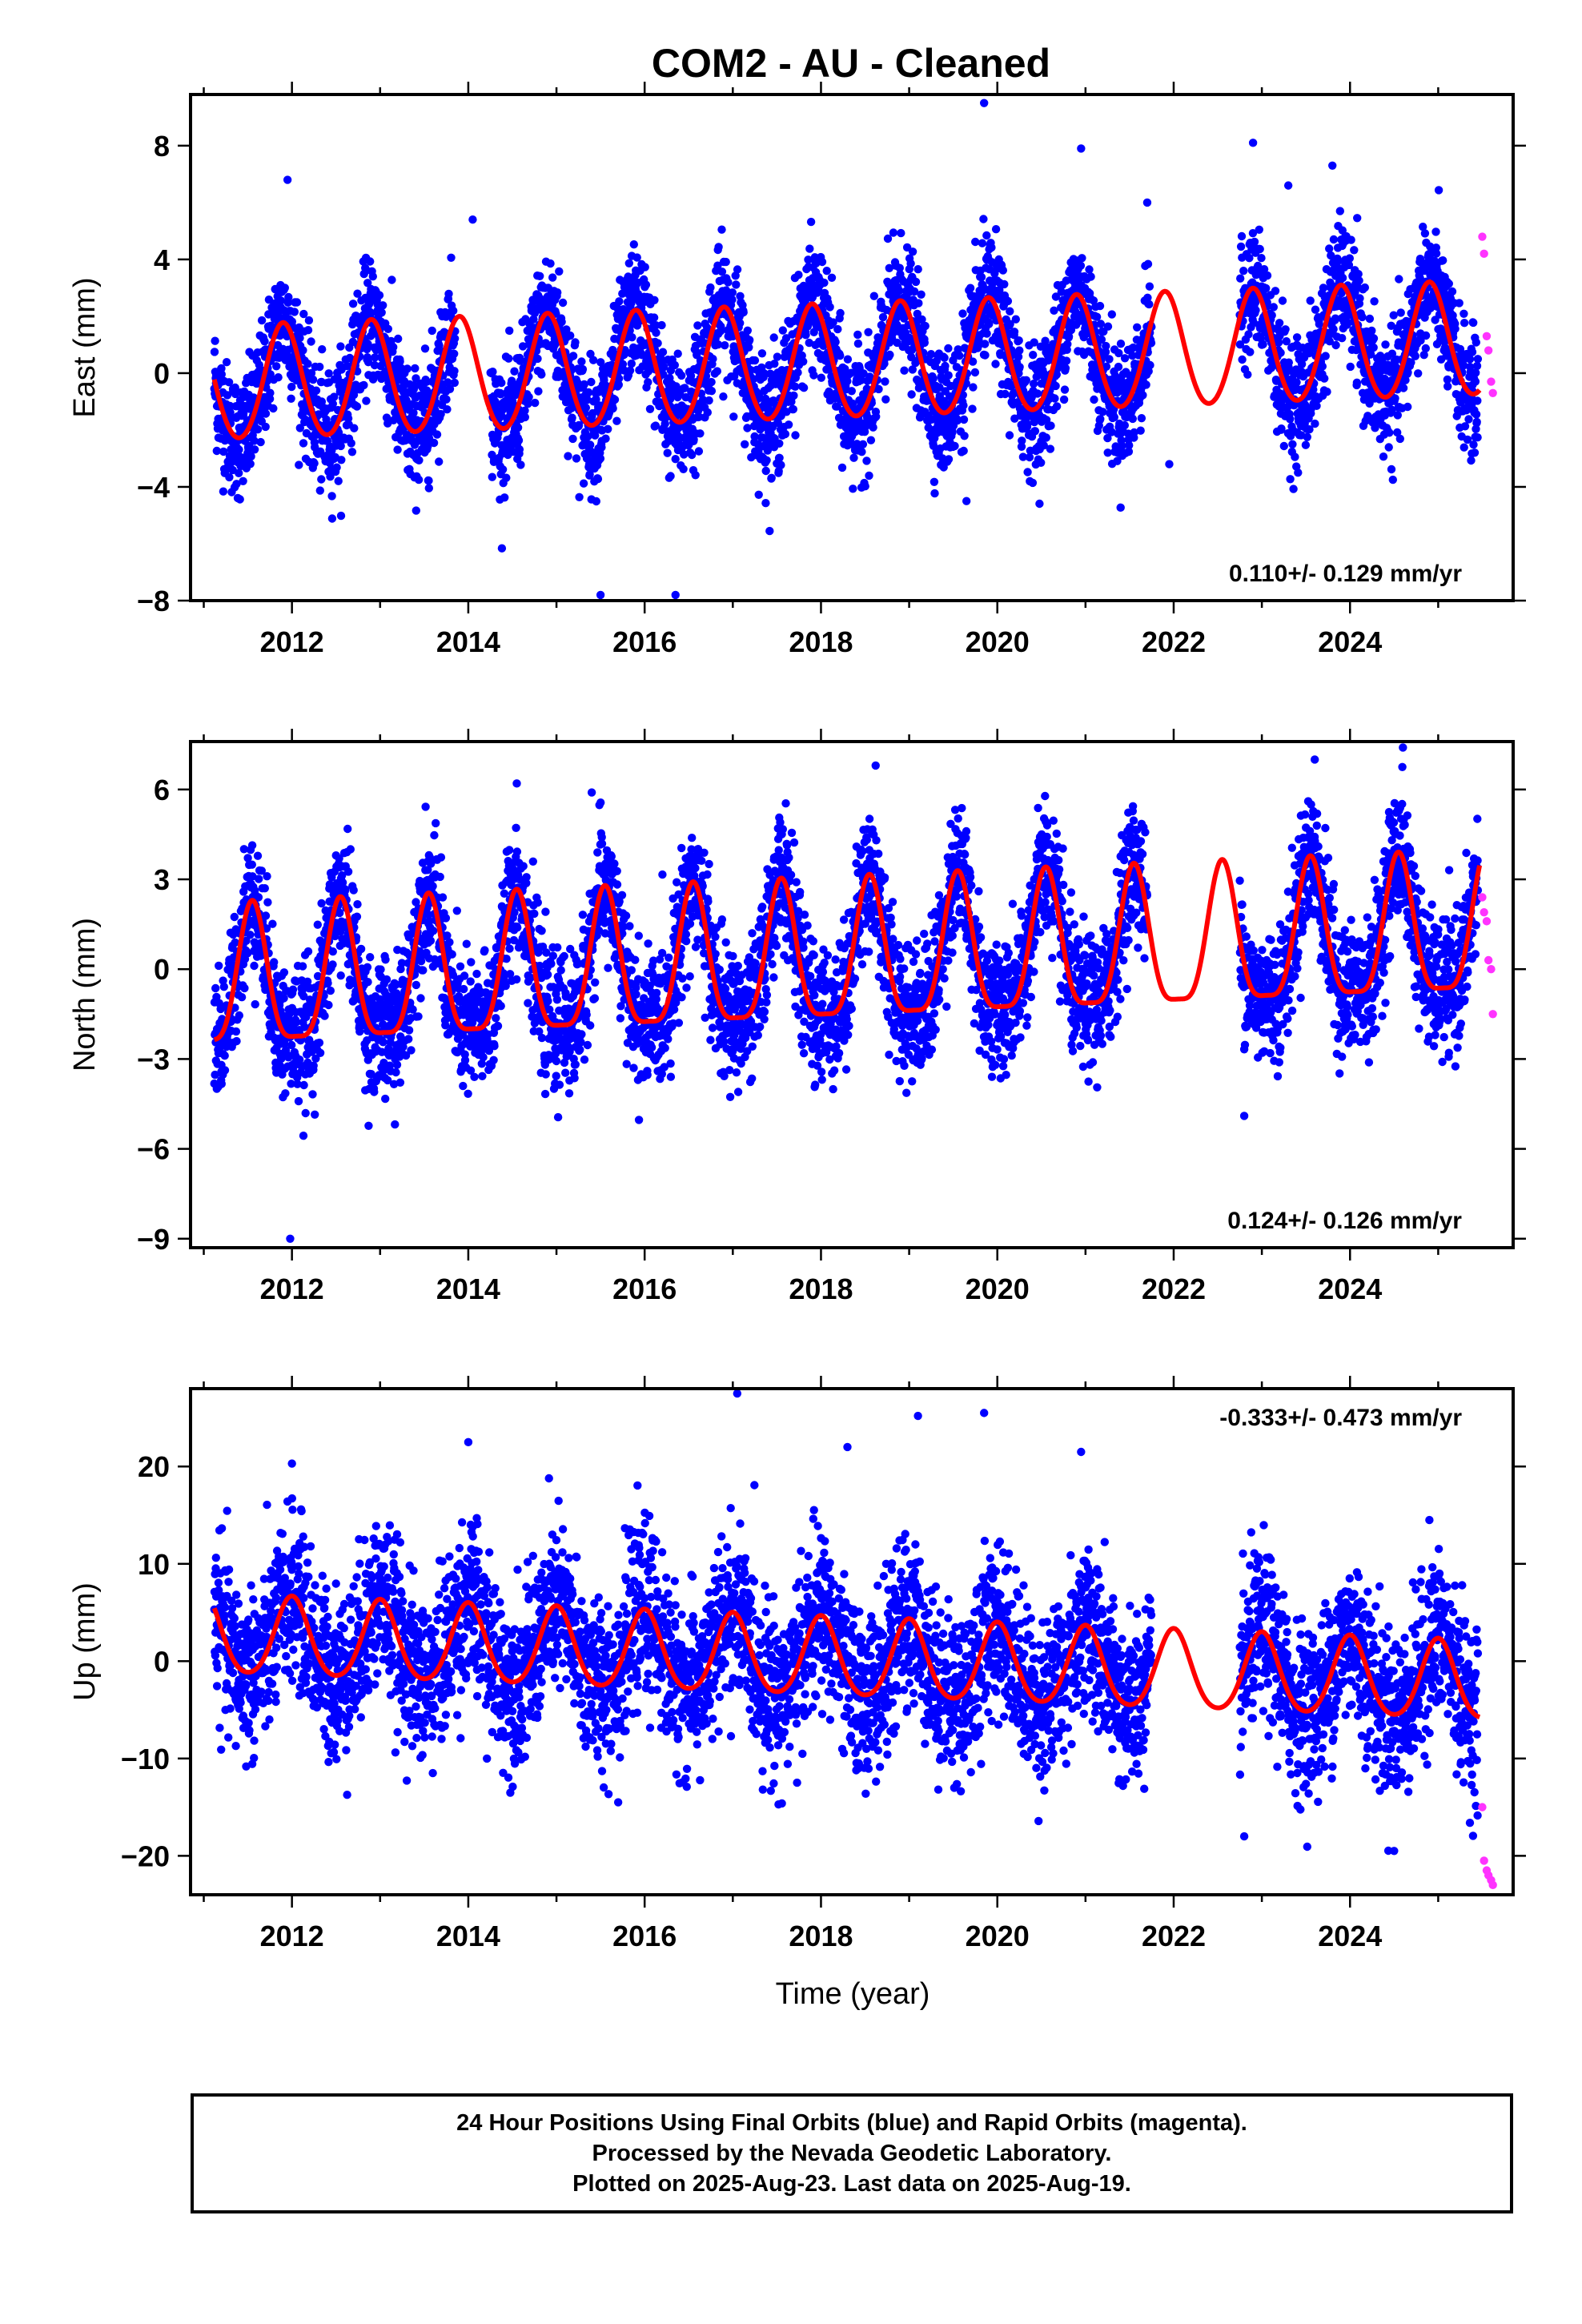 This screenshot has width=1582, height=2324. Describe the element at coordinates (162, 373) in the screenshot. I see `y-tick-label: 0` at that location.